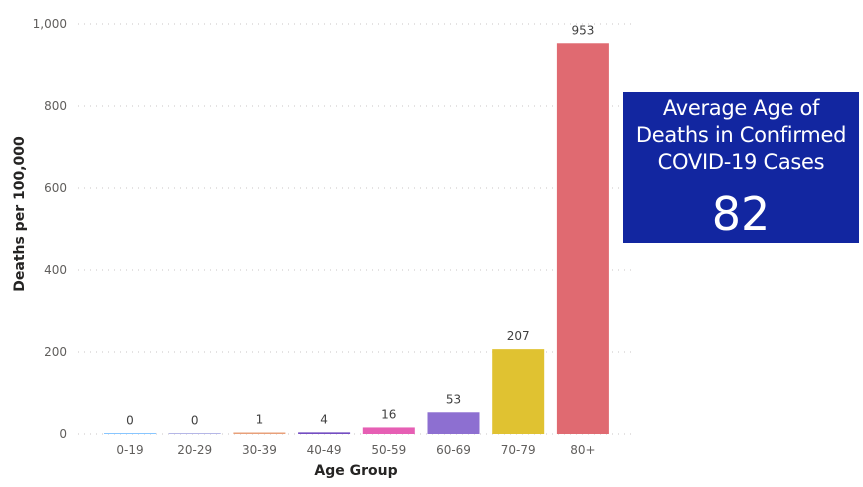 The width and height of the screenshot is (863, 487). Describe the element at coordinates (582, 450) in the screenshot. I see `x-tick-label-80+: 80+` at that location.